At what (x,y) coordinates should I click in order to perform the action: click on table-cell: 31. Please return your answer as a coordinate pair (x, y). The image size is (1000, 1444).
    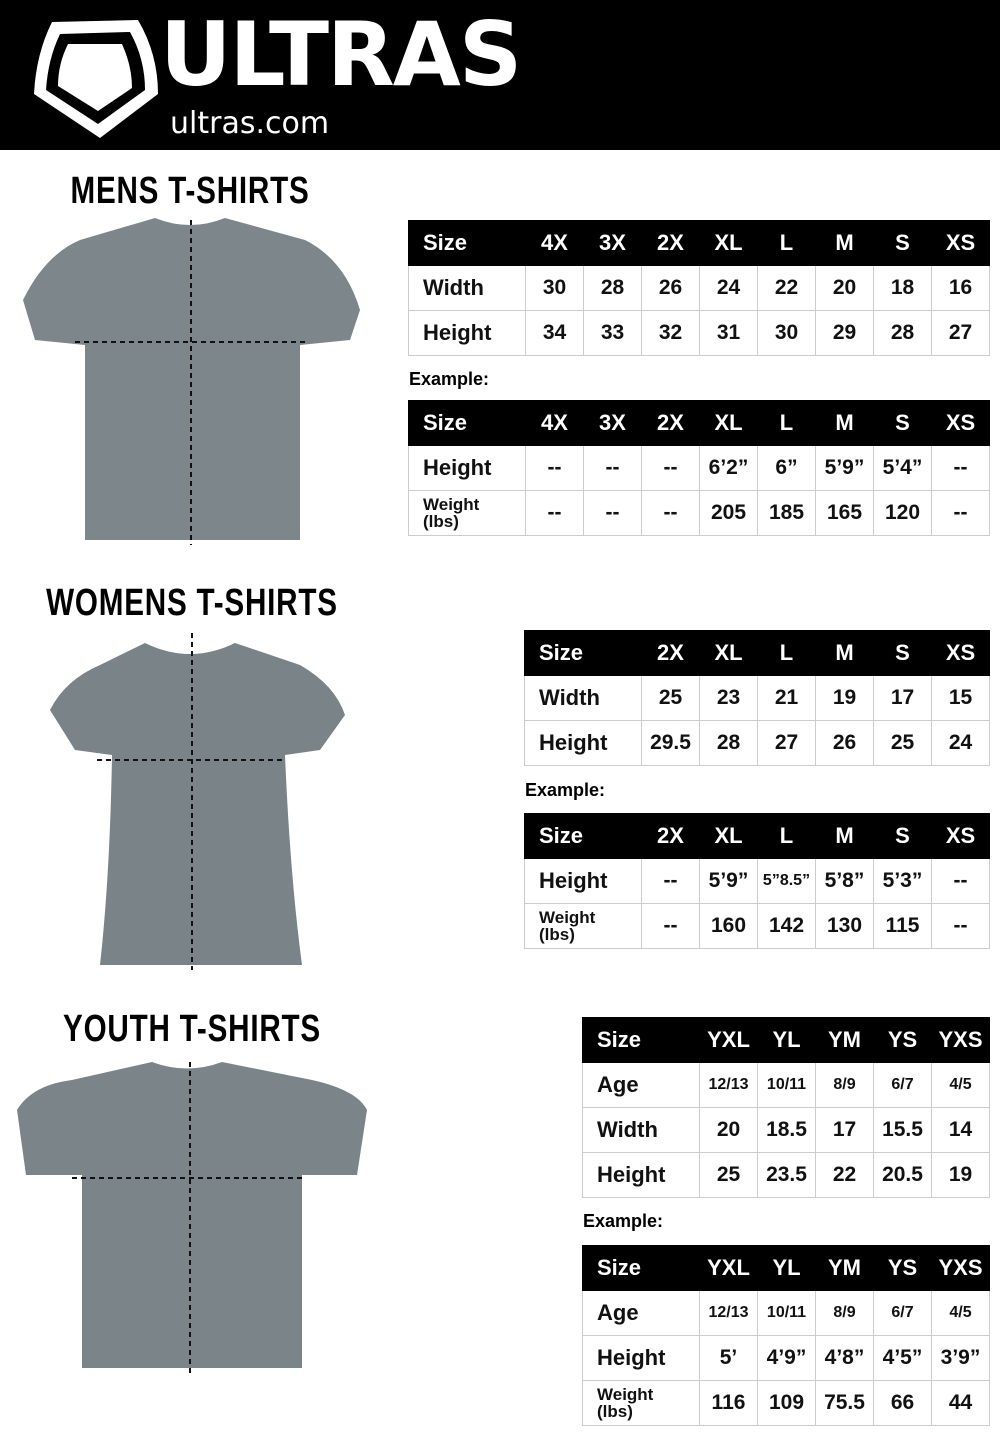
    Looking at the image, I should click on (728, 333).